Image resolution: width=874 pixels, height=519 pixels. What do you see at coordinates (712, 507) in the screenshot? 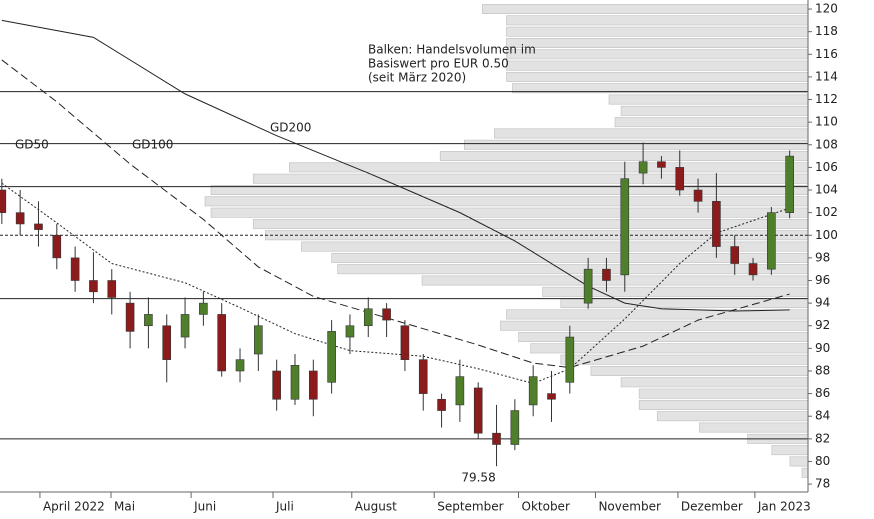
I see `x-tick-label: Dezember` at bounding box center [712, 507].